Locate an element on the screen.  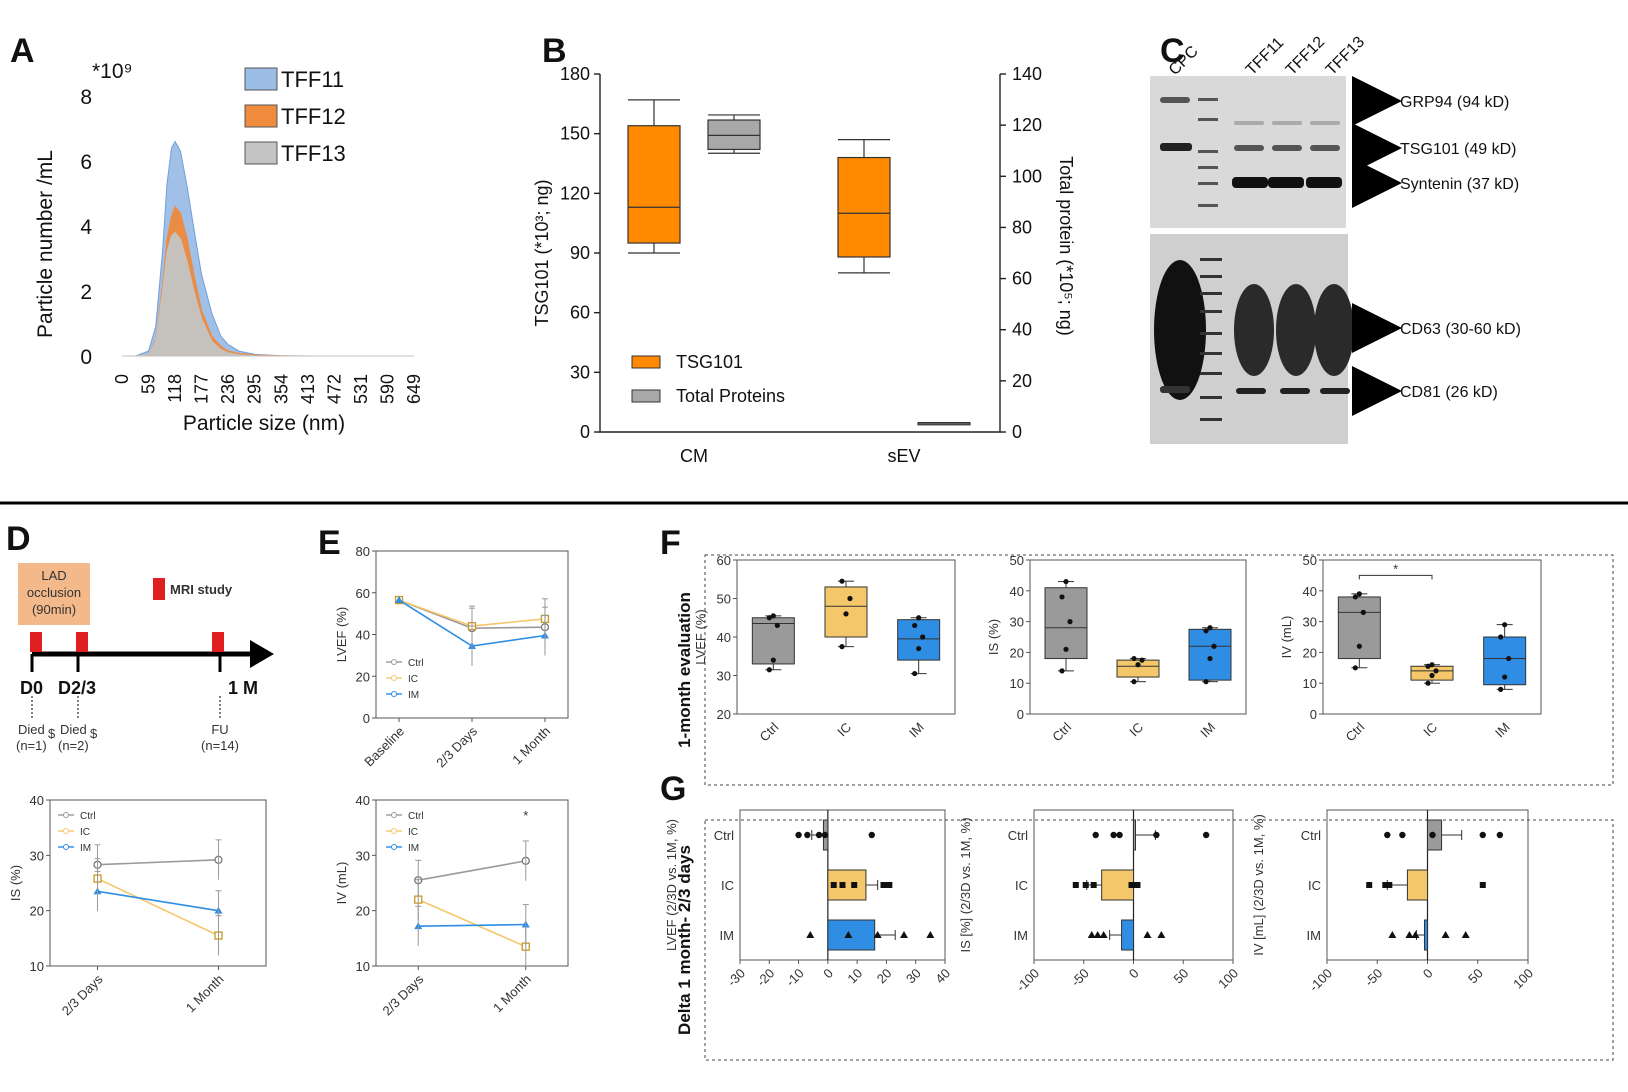
right-tick-label: 80 is located at coordinates (1022, 227).